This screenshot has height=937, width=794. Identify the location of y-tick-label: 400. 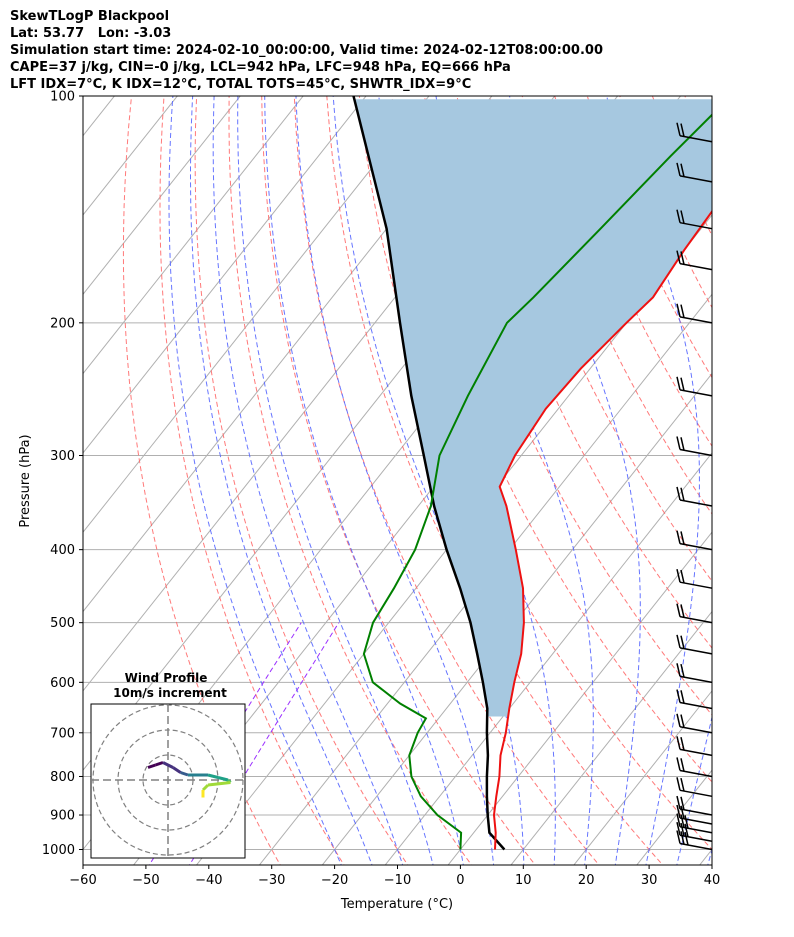
(62, 550).